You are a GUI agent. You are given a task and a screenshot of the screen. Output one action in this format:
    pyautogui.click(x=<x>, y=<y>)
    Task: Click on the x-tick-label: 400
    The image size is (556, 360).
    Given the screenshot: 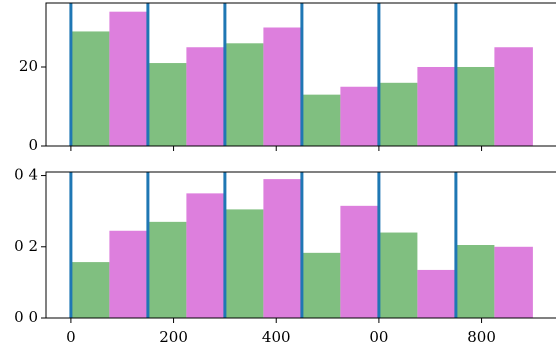 What is the action you would take?
    pyautogui.click(x=276, y=337)
    